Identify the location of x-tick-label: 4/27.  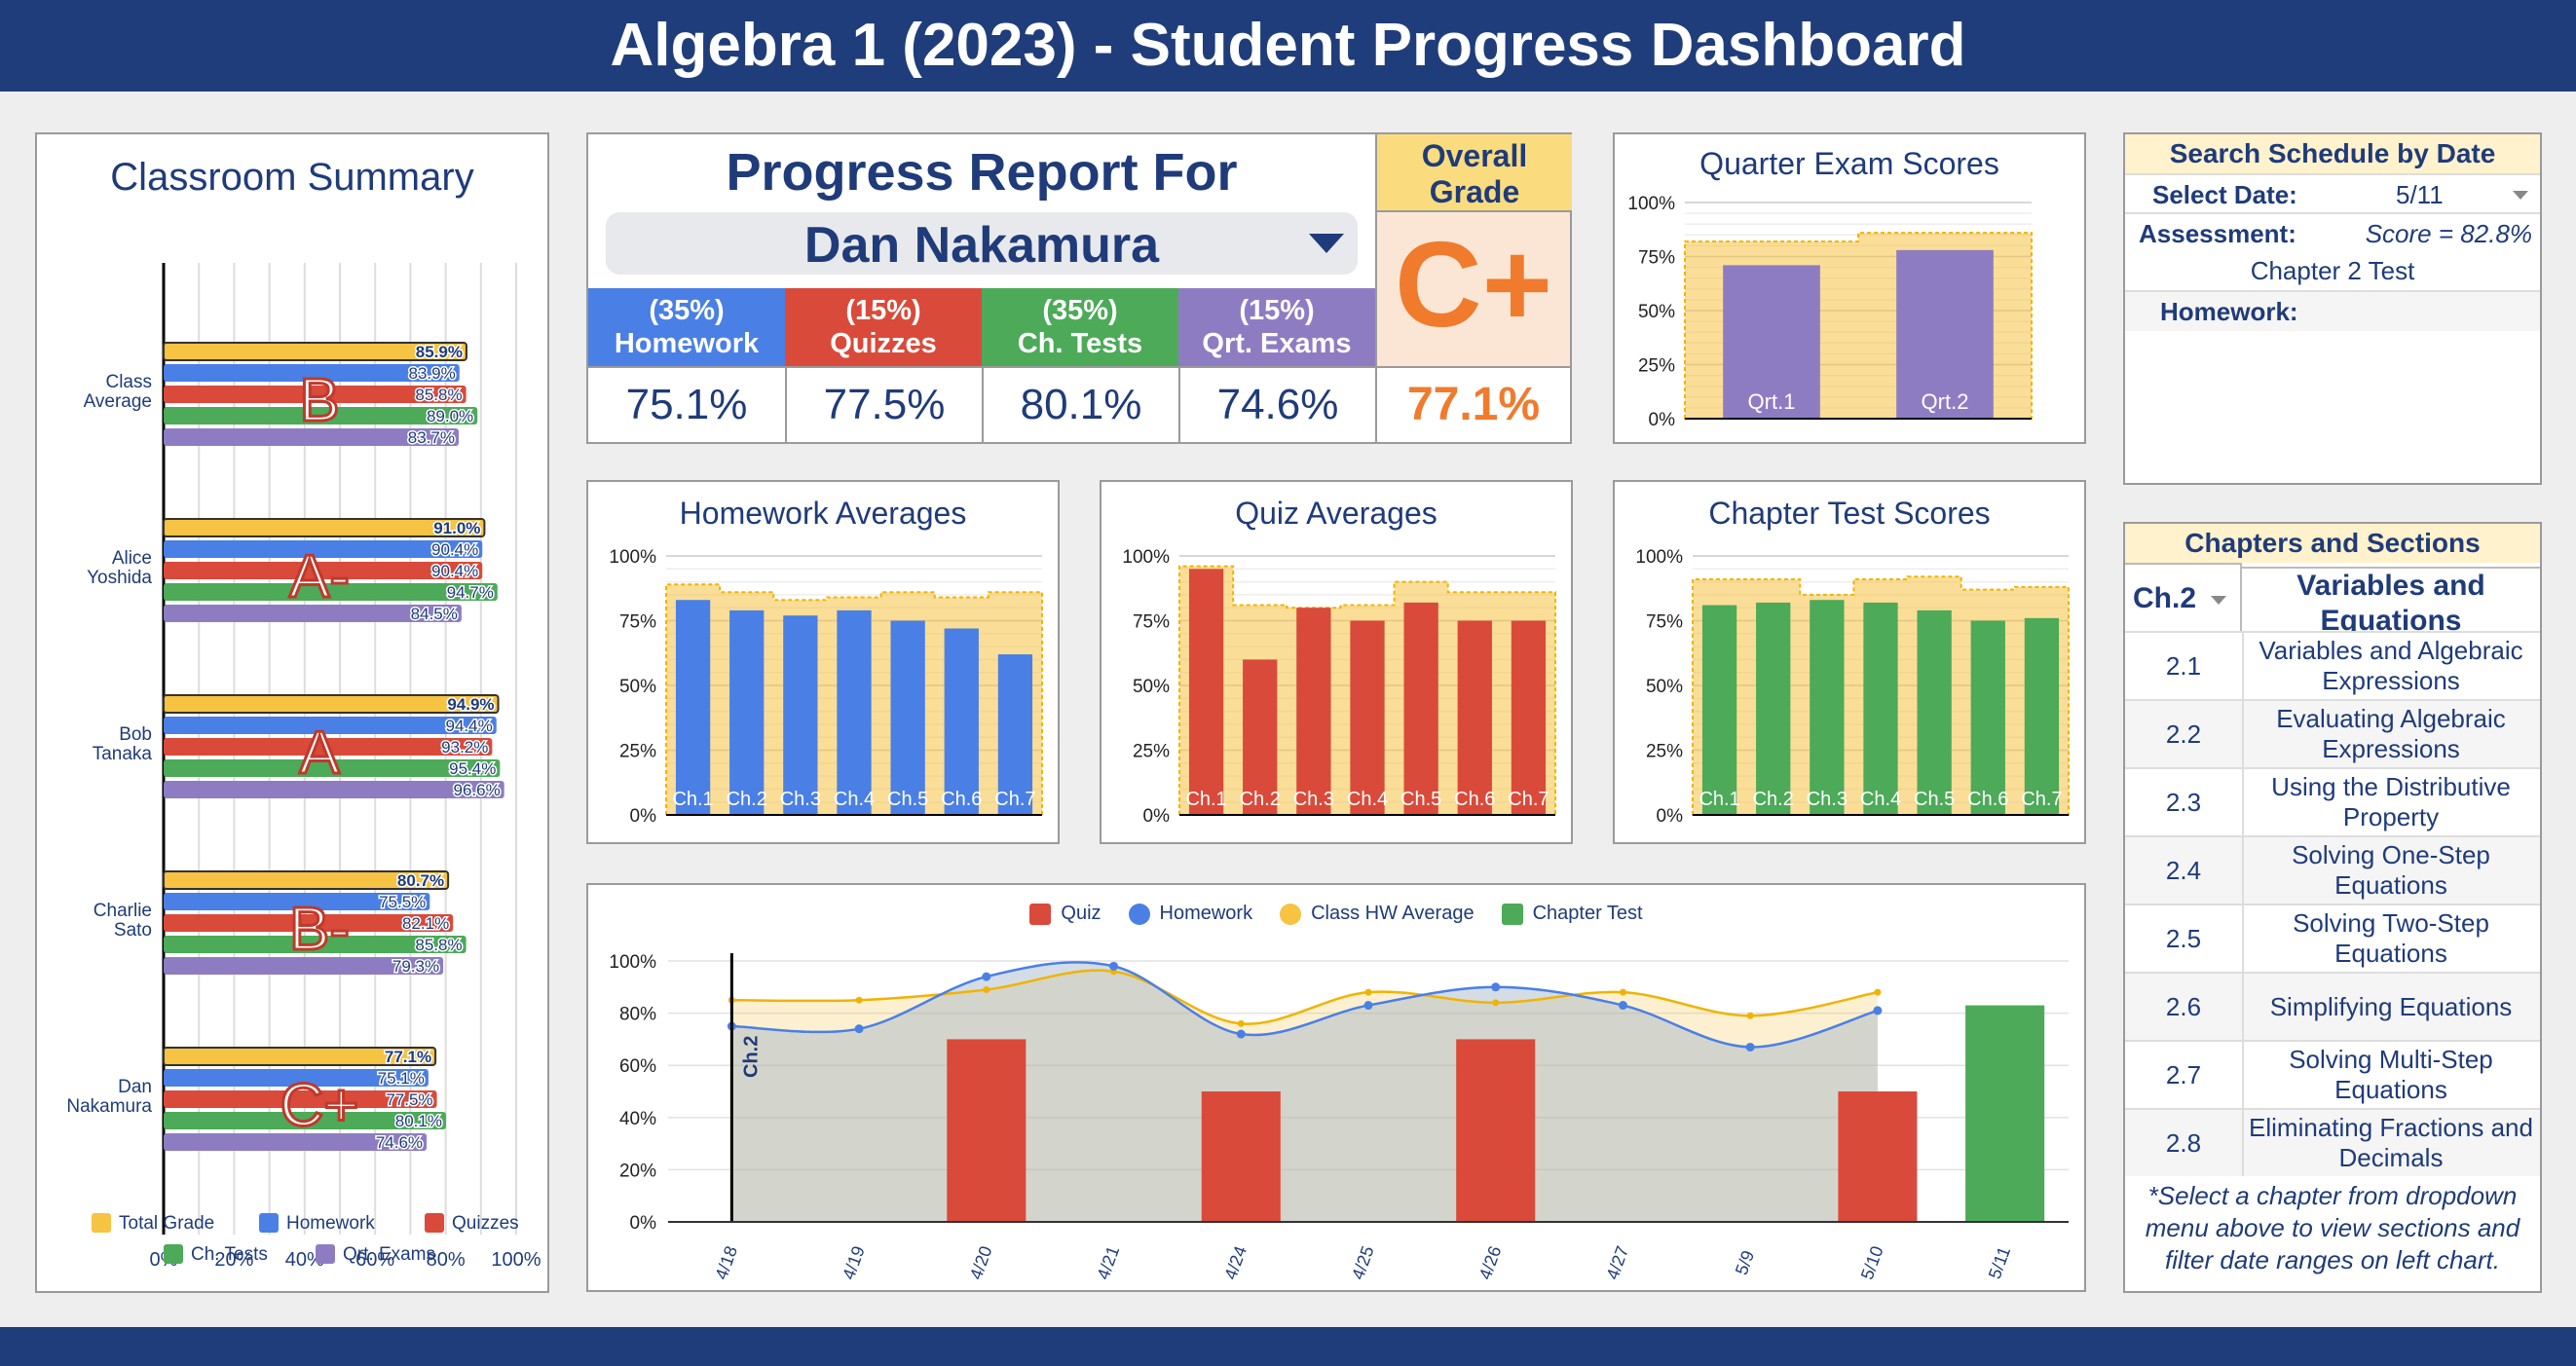
(1617, 1262).